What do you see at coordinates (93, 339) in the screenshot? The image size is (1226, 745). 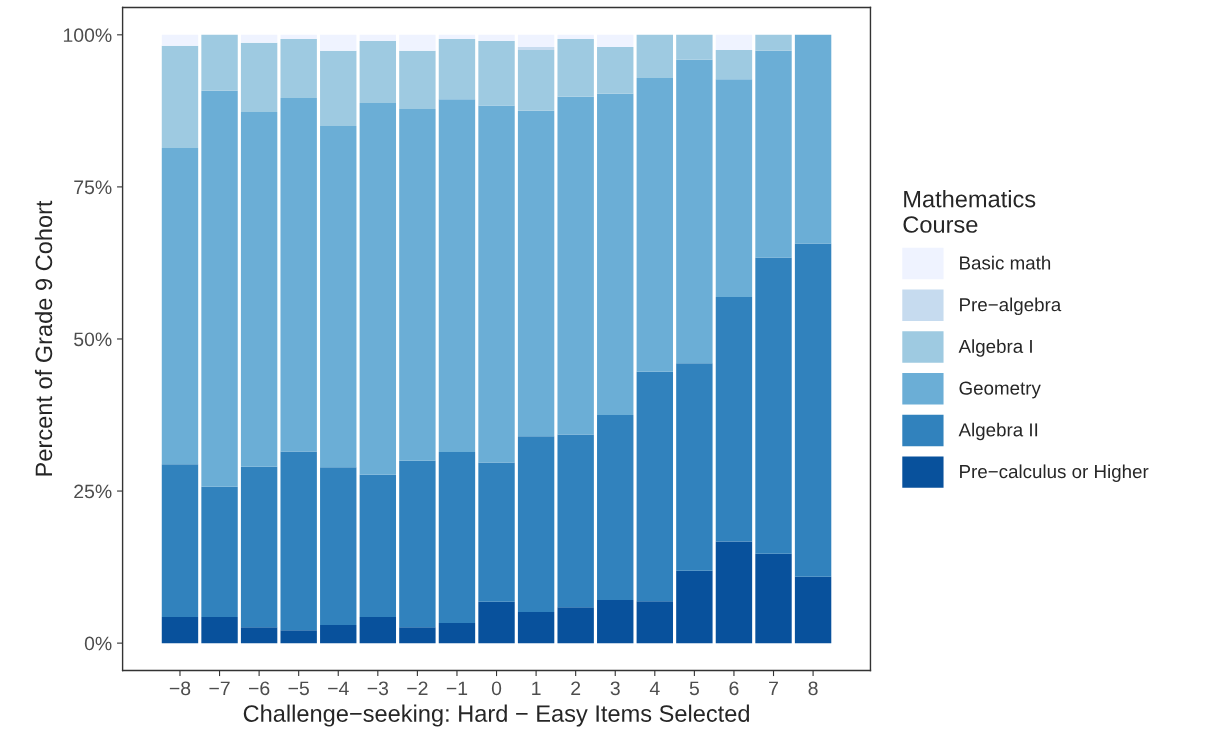 I see `y-tick-label: 50%` at bounding box center [93, 339].